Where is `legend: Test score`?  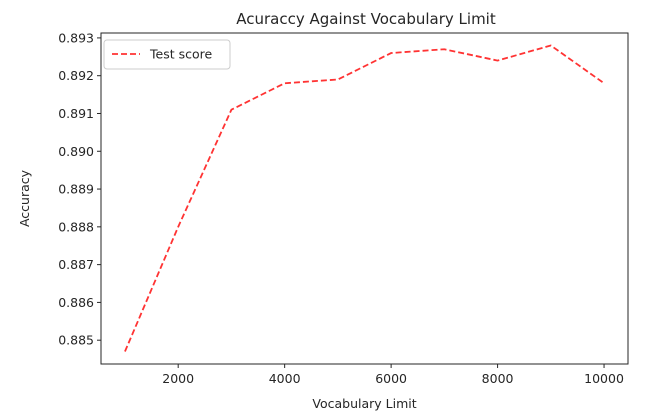 legend: Test score is located at coordinates (167, 54).